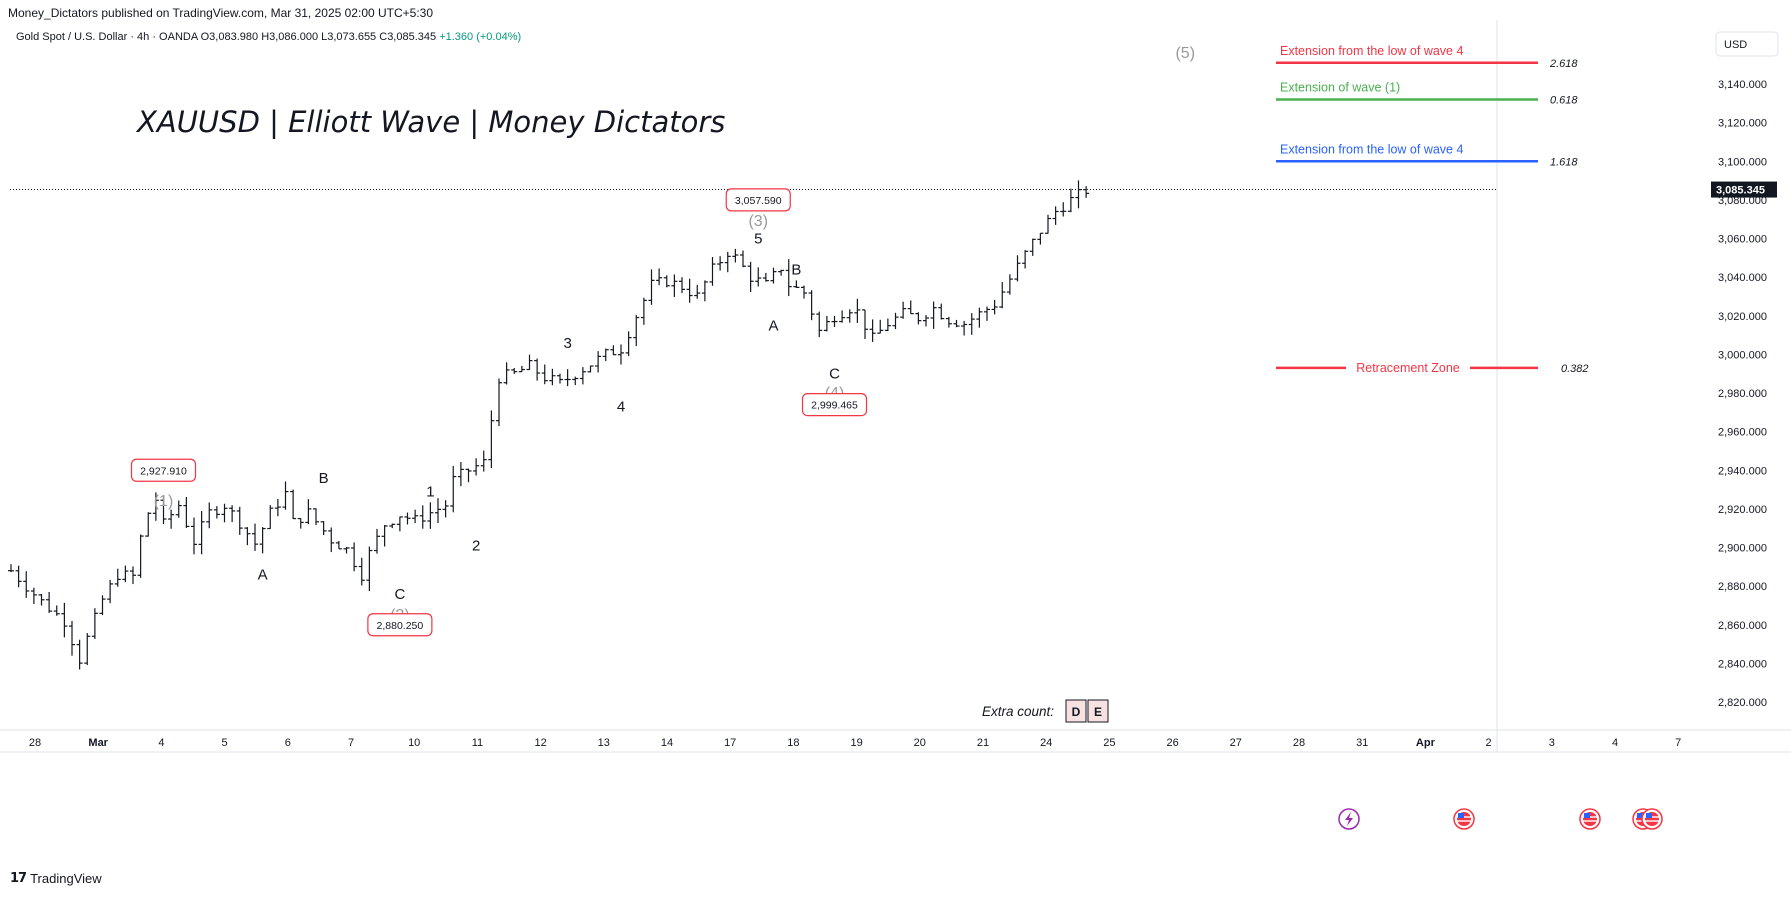 The width and height of the screenshot is (1791, 897). I want to click on x-tick-label: 7, so click(1678, 743).